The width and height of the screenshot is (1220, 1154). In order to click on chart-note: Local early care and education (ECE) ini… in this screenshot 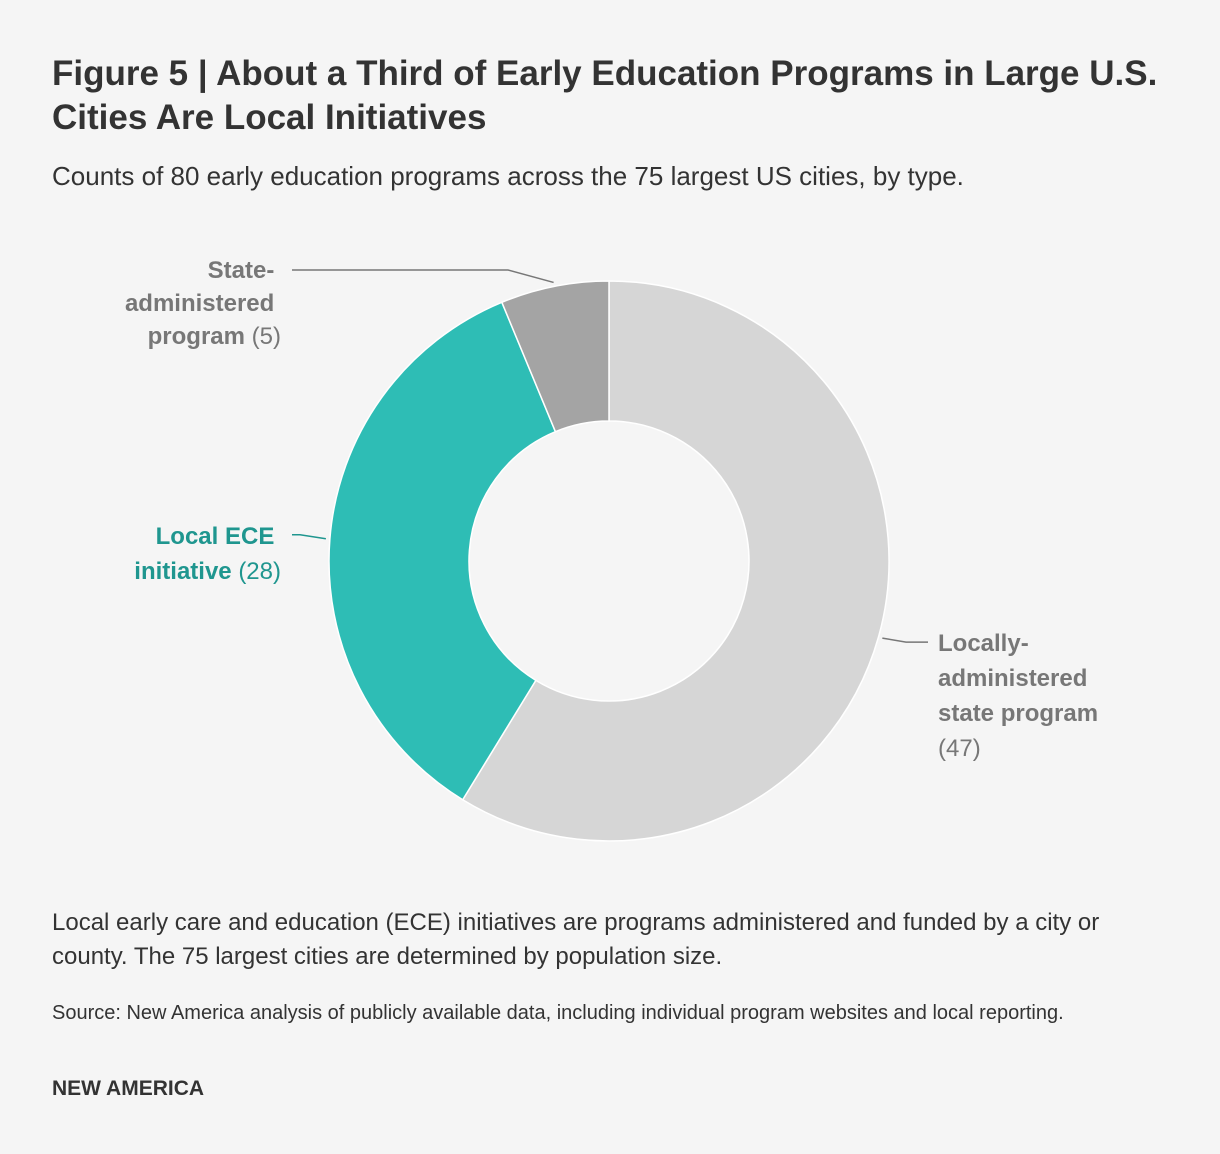, I will do `click(576, 939)`.